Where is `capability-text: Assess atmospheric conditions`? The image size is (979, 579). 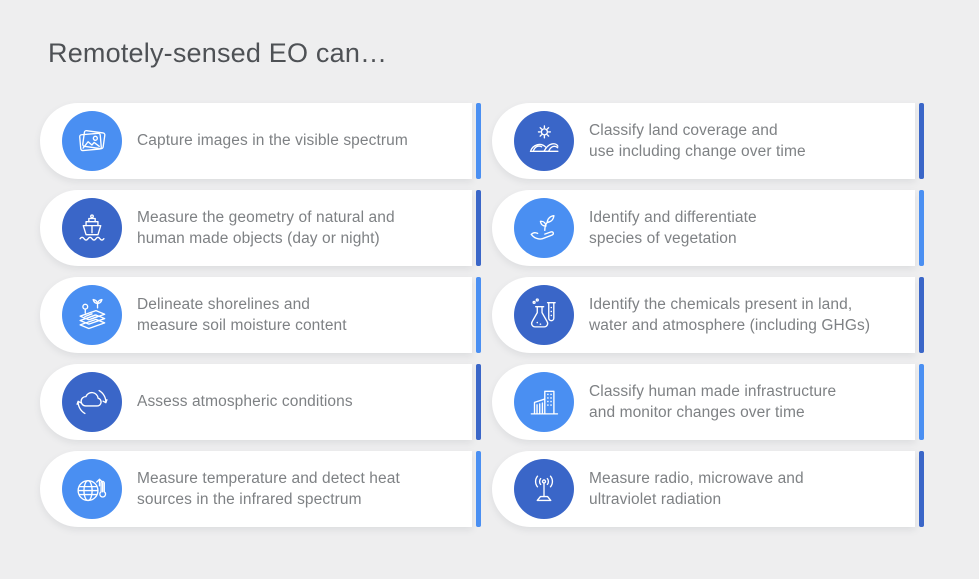 capability-text: Assess atmospheric conditions is located at coordinates (245, 402).